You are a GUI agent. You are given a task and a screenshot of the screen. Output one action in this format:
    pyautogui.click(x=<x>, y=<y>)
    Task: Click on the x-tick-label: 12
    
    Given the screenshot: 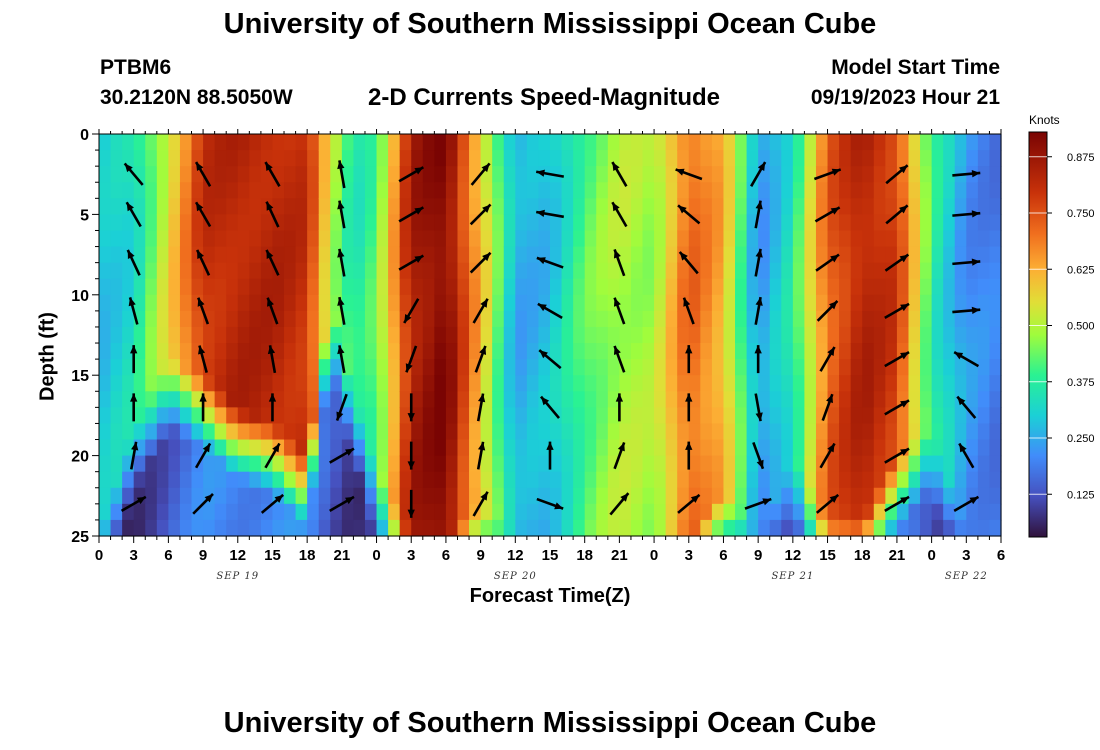 What is the action you would take?
    pyautogui.click(x=237, y=555)
    